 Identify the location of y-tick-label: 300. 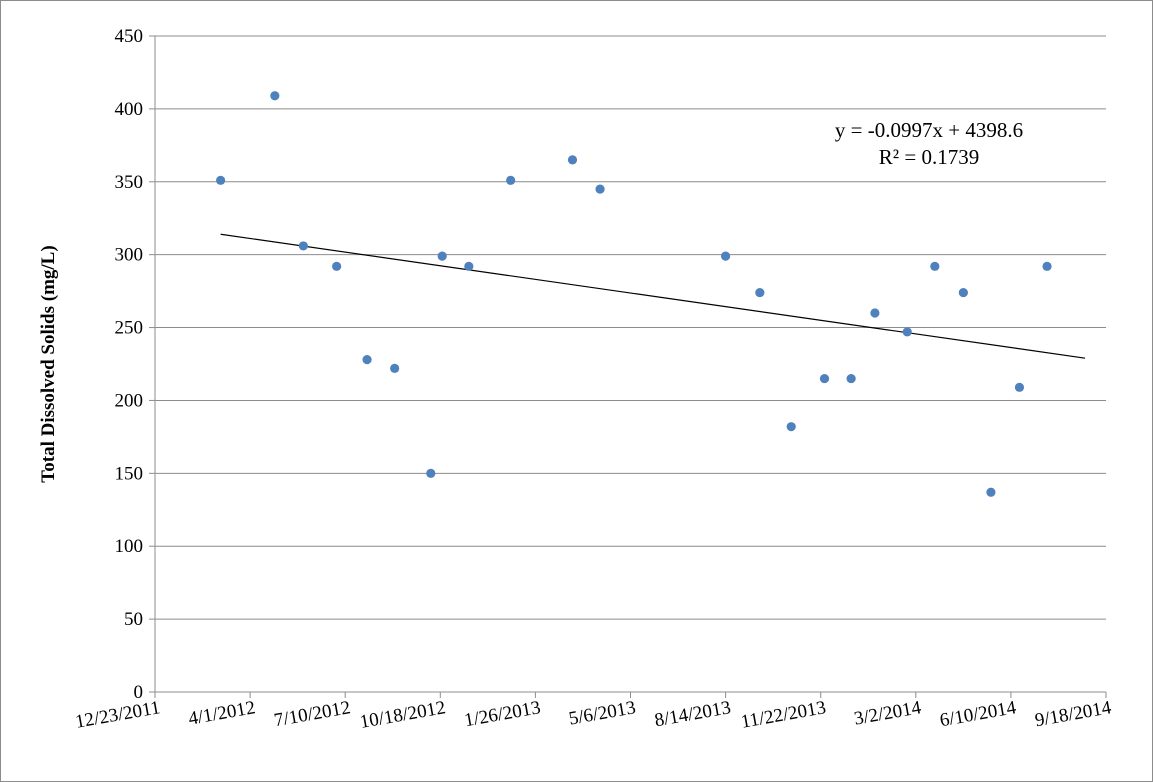
(129, 255).